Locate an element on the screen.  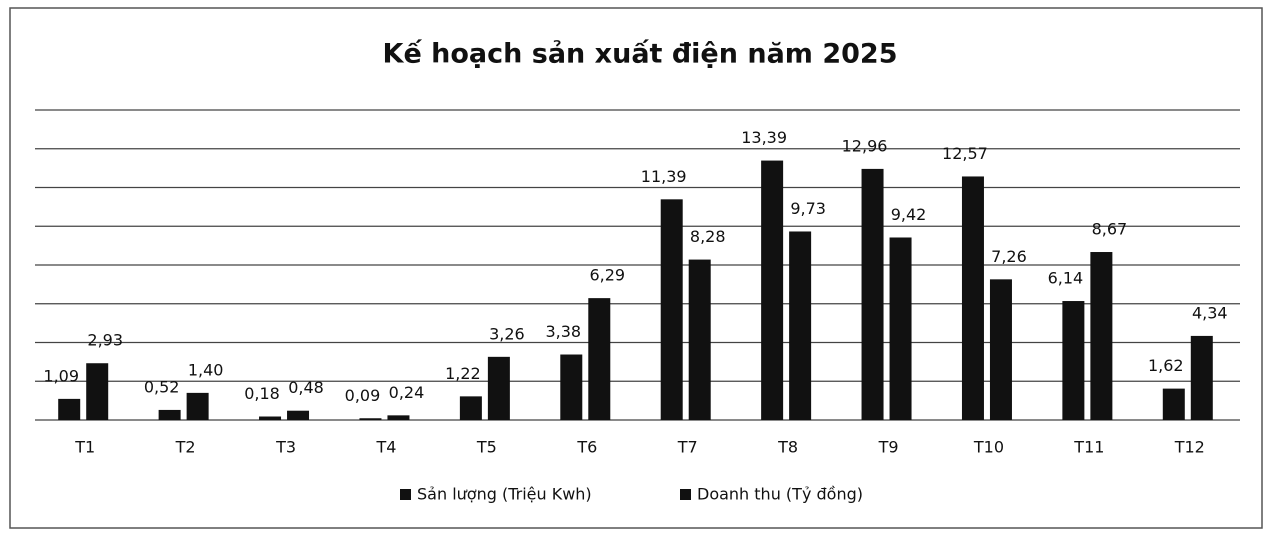
data-label: 6,29 is located at coordinates (607, 275).